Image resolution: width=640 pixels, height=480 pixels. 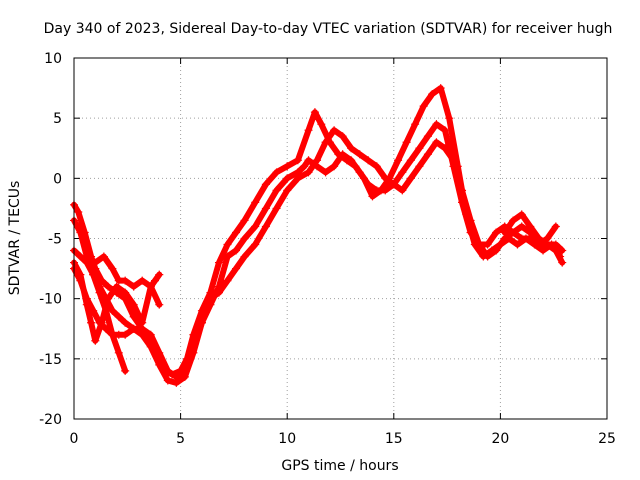 I want to click on x-axis-label: GPS time / hours, so click(x=339, y=466).